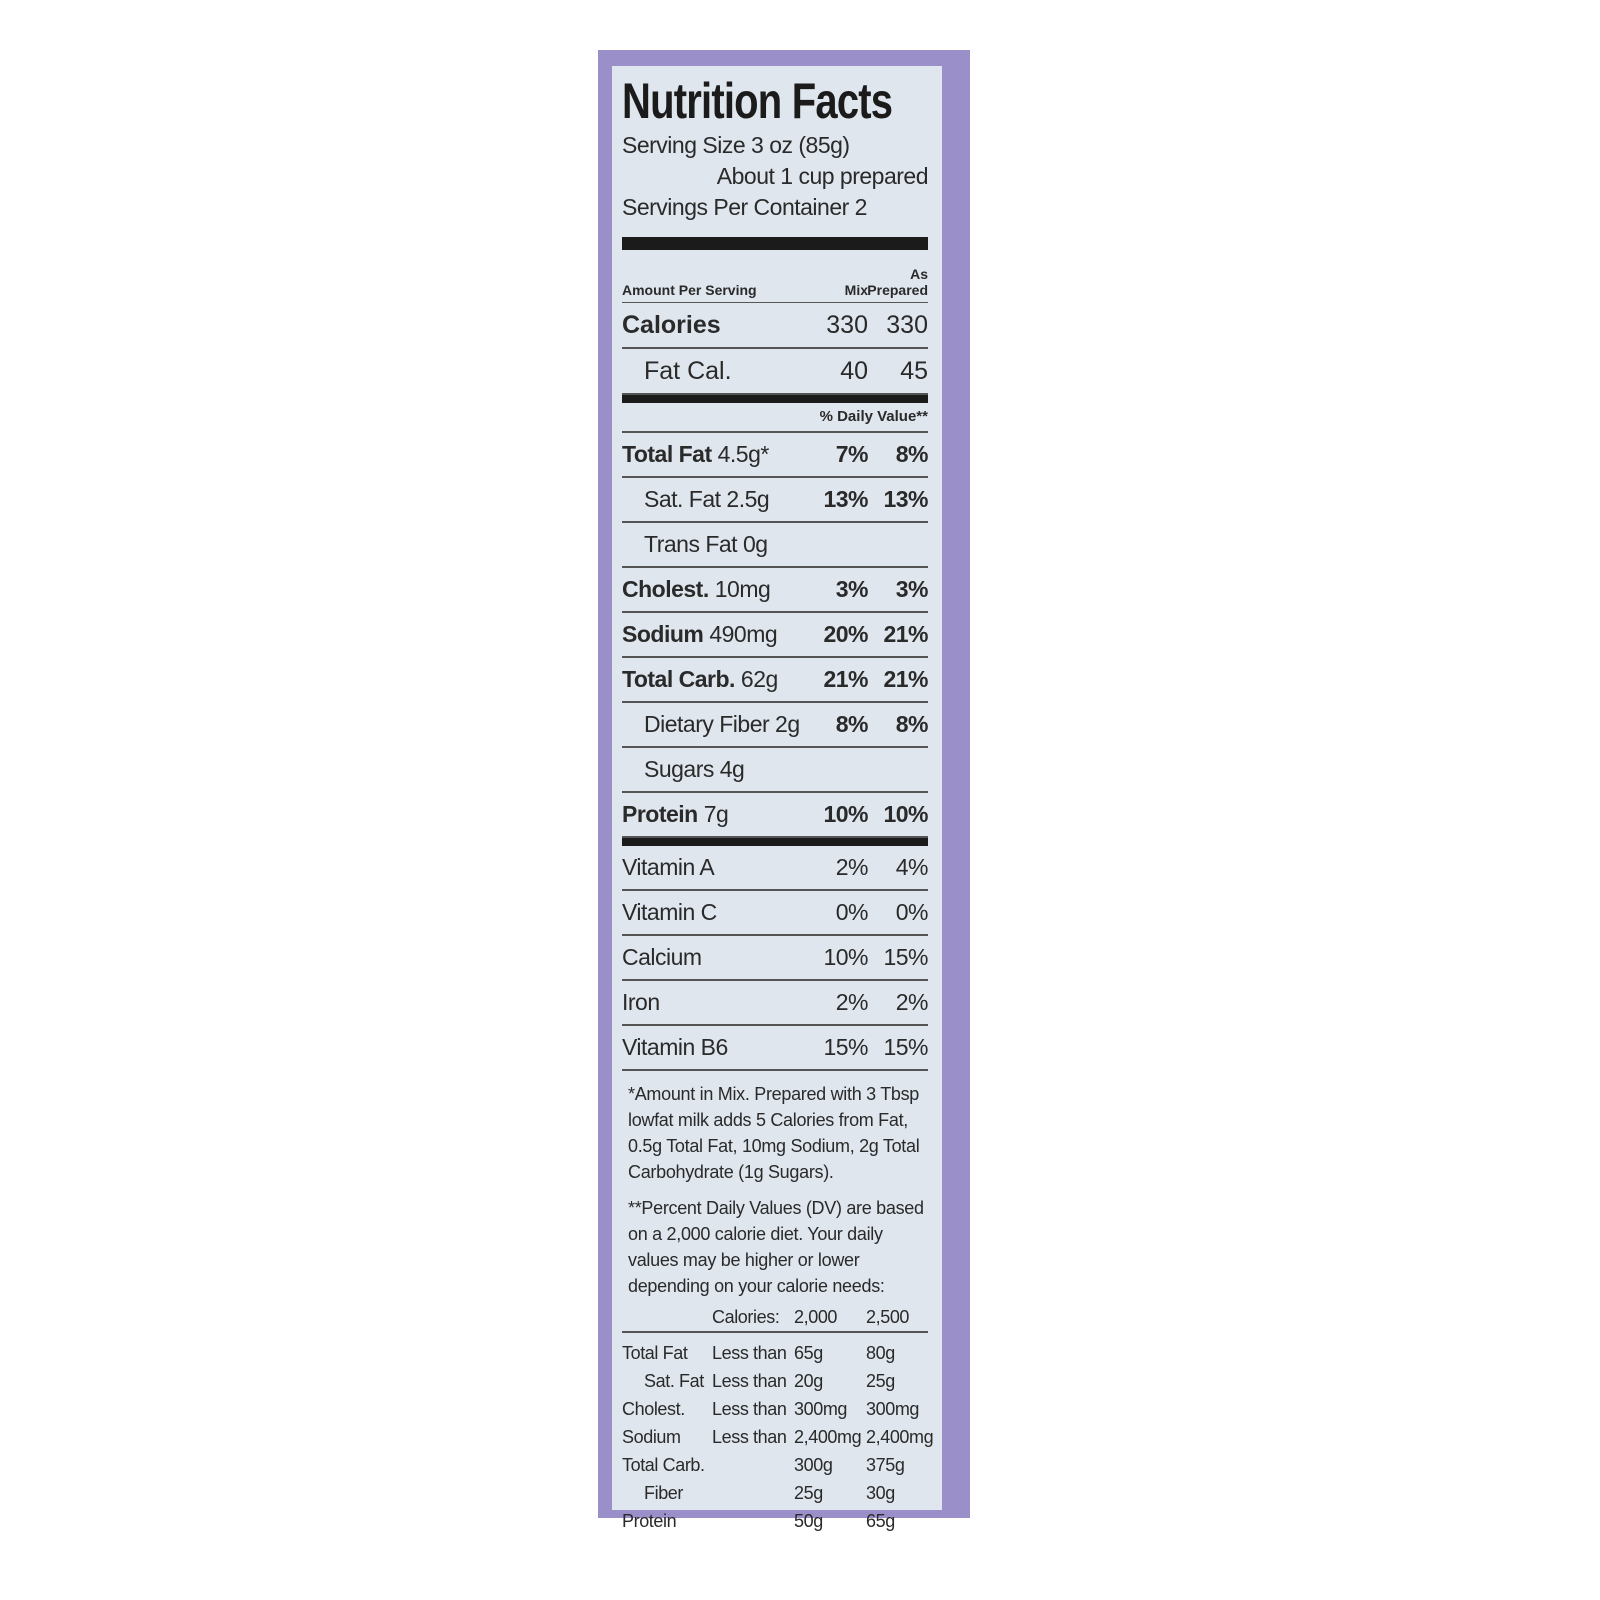  What do you see at coordinates (852, 724) in the screenshot?
I see `mix-value: 8%` at bounding box center [852, 724].